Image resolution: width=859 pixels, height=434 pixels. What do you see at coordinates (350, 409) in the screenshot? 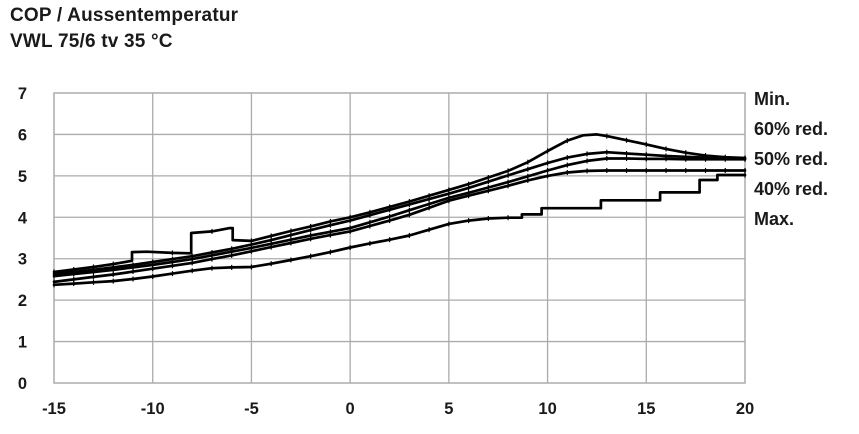
I see `x-tick-label: 0` at bounding box center [350, 409].